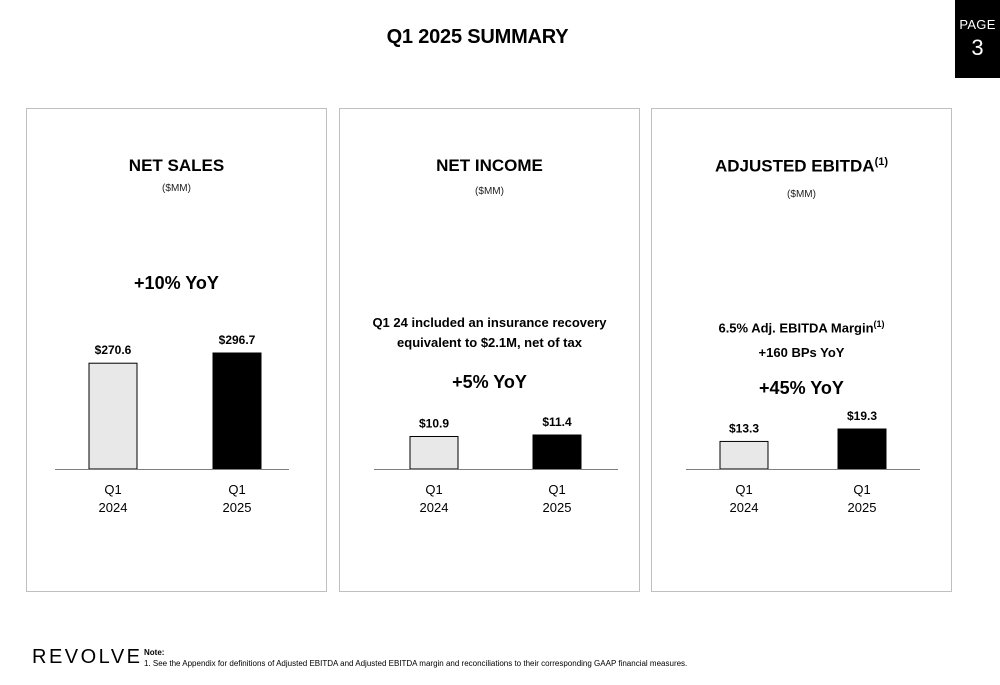 This screenshot has width=1000, height=685. Describe the element at coordinates (977, 47) in the screenshot. I see `page-number: 3` at that location.